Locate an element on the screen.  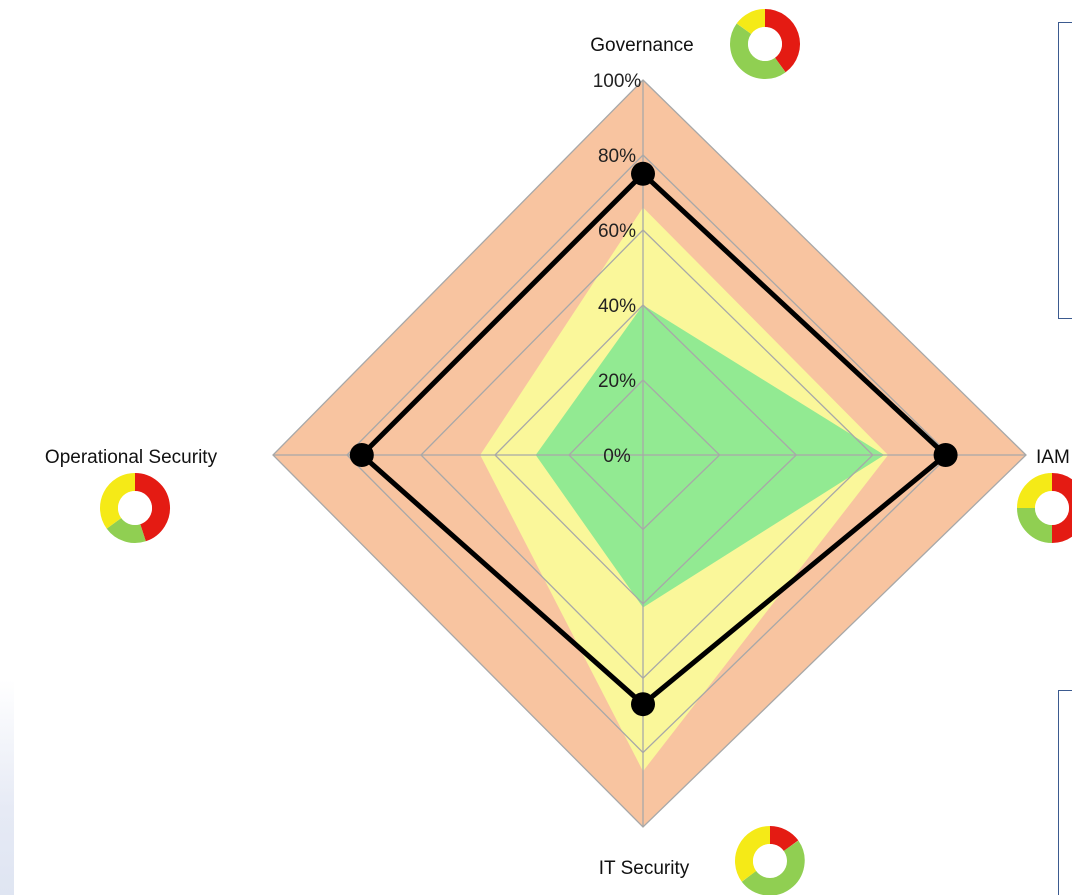
status-ring-iam is located at coordinates (1044, 508).